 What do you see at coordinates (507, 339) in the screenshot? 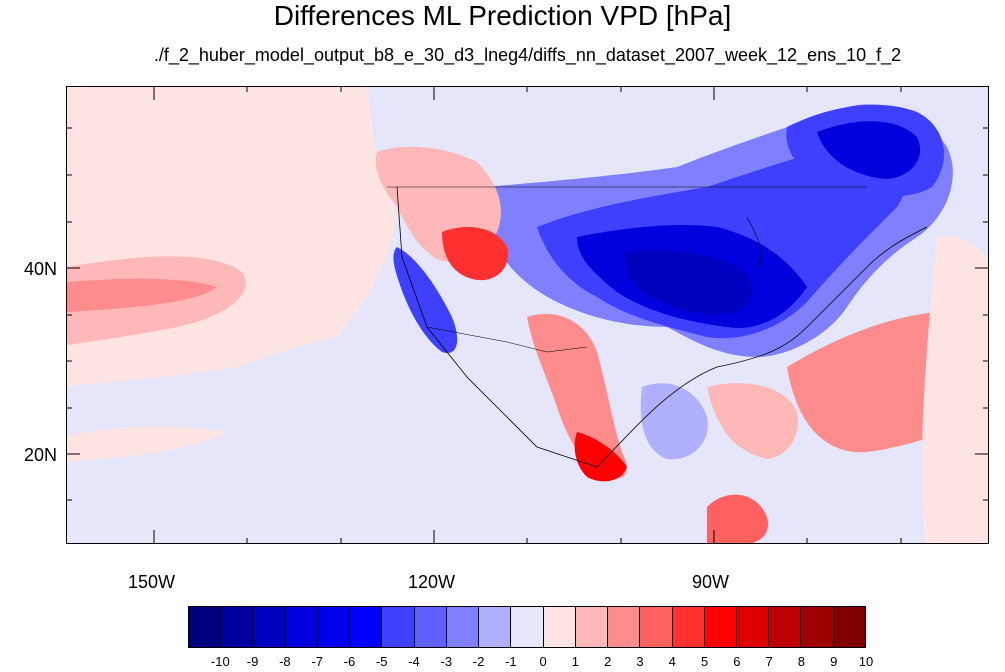
I see `us-mexico-border` at bounding box center [507, 339].